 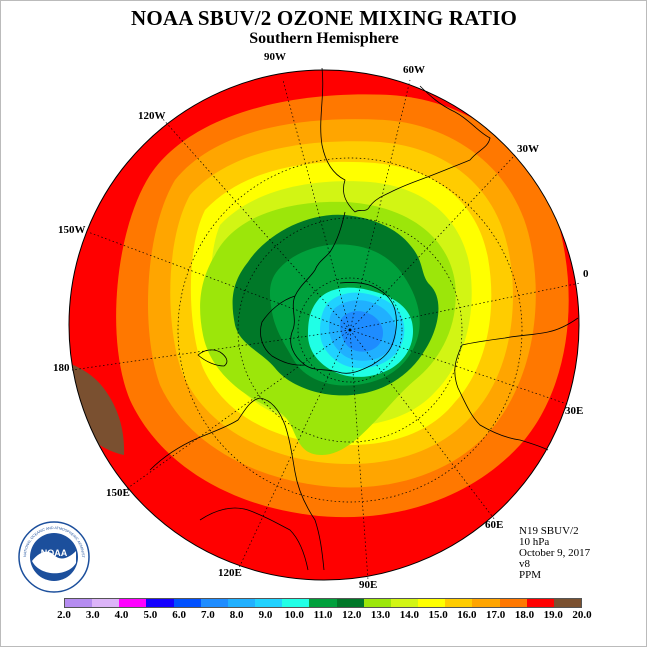 What do you see at coordinates (275, 57) in the screenshot?
I see `lon-label-90w: 90W` at bounding box center [275, 57].